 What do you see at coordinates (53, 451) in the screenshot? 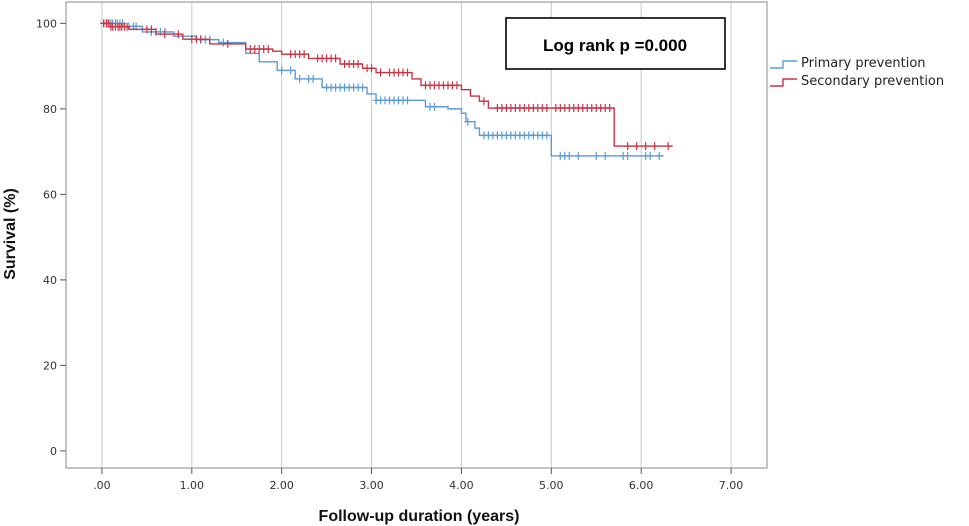
I see `y-tick-label: 0` at bounding box center [53, 451].